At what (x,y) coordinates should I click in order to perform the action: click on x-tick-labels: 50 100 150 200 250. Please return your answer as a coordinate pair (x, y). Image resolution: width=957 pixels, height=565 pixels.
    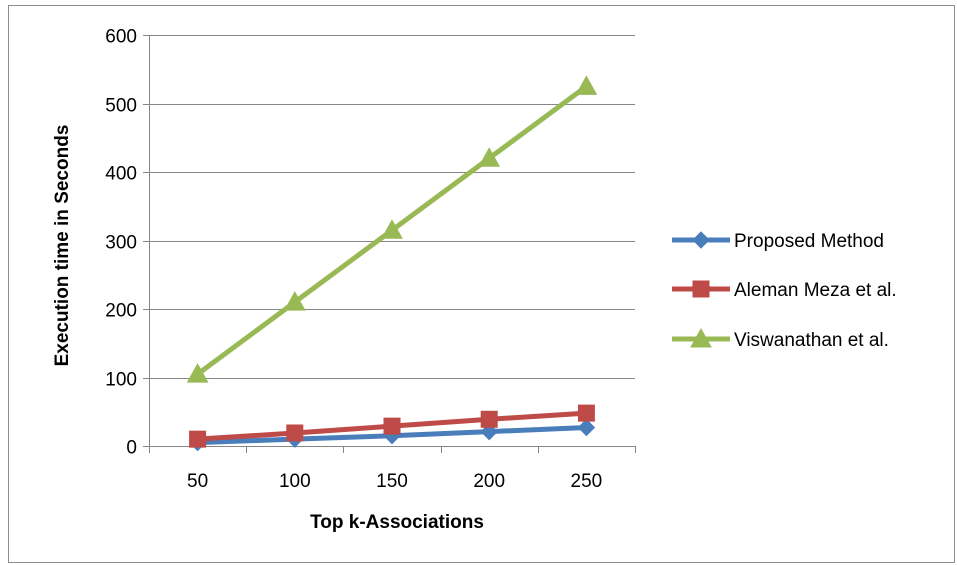
    Looking at the image, I should click on (394, 481).